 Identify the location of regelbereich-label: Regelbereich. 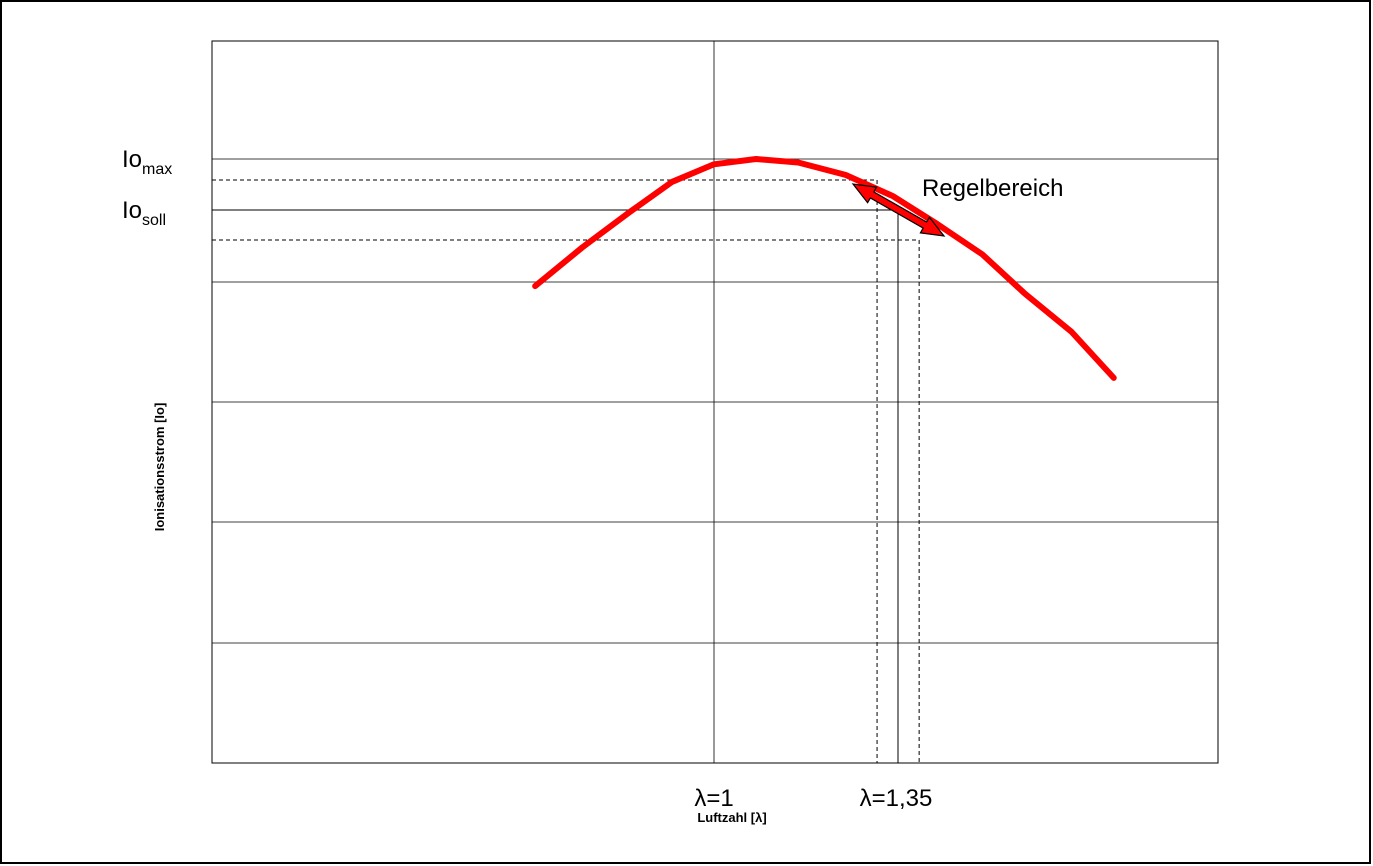
(992, 188).